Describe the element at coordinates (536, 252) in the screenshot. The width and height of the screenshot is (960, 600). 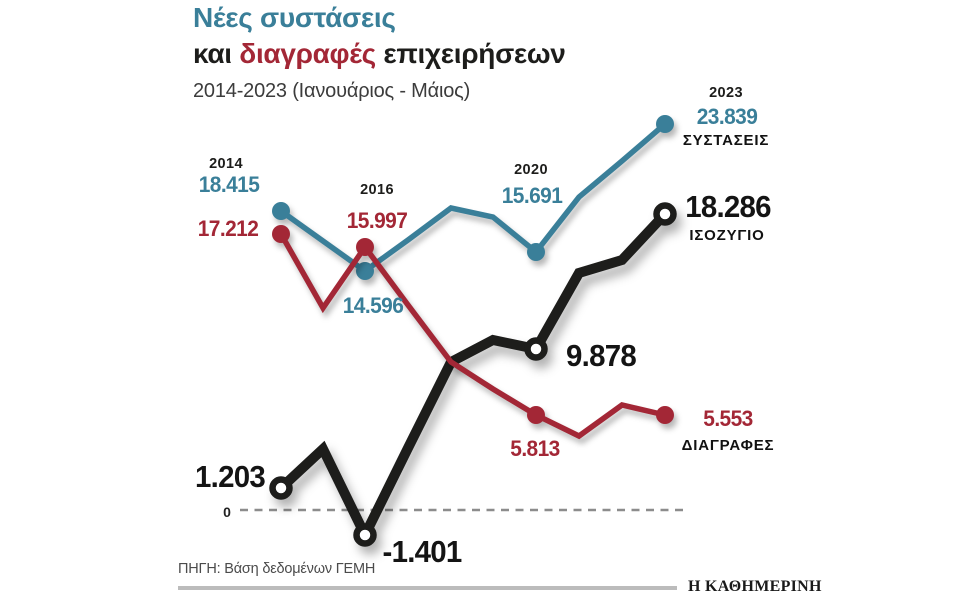
I see `dot-systaseis-2020` at that location.